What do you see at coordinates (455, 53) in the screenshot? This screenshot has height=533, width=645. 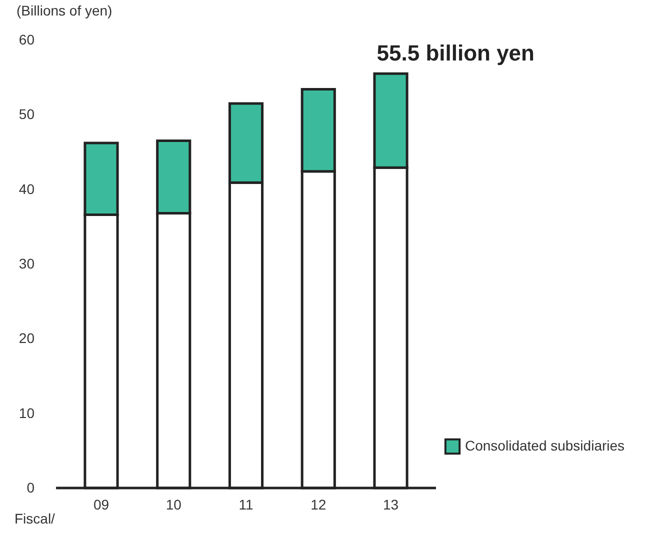 I see `annotation: 55.5 billion yen` at bounding box center [455, 53].